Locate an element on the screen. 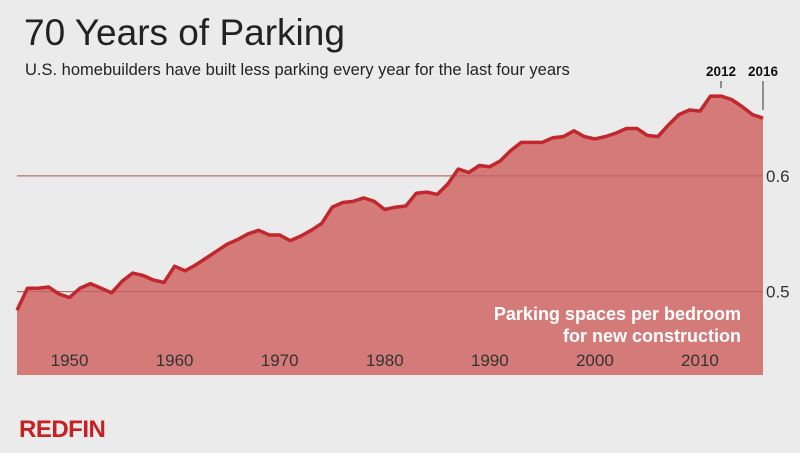 This screenshot has height=453, width=800. redfin-logo: REDFIN is located at coordinates (62, 429).